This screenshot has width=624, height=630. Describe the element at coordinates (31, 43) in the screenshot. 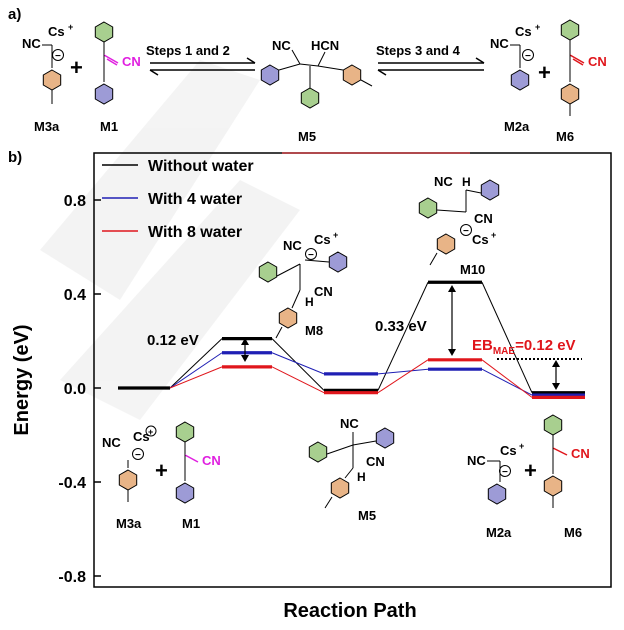

I see `m3a-nc-label: NC` at that location.